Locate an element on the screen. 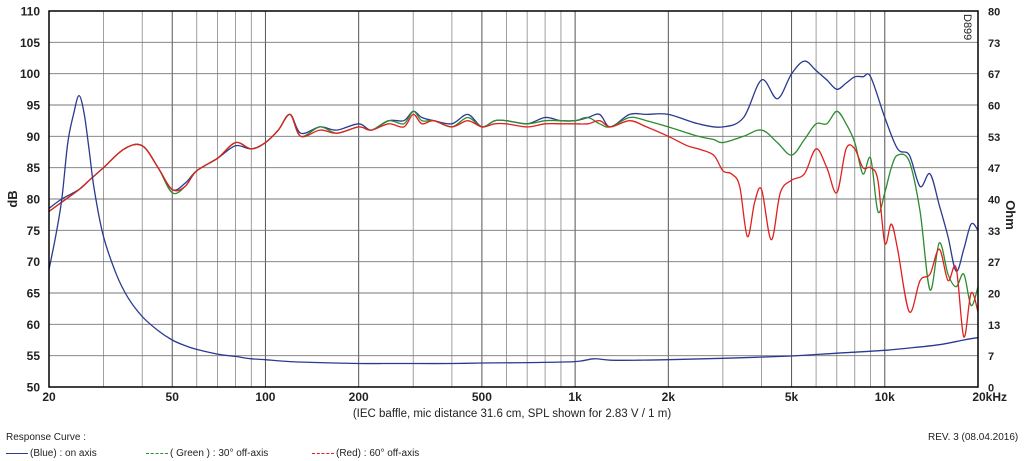 This screenshot has width=1024, height=461. y-tick-label-right: 33 is located at coordinates (994, 232).